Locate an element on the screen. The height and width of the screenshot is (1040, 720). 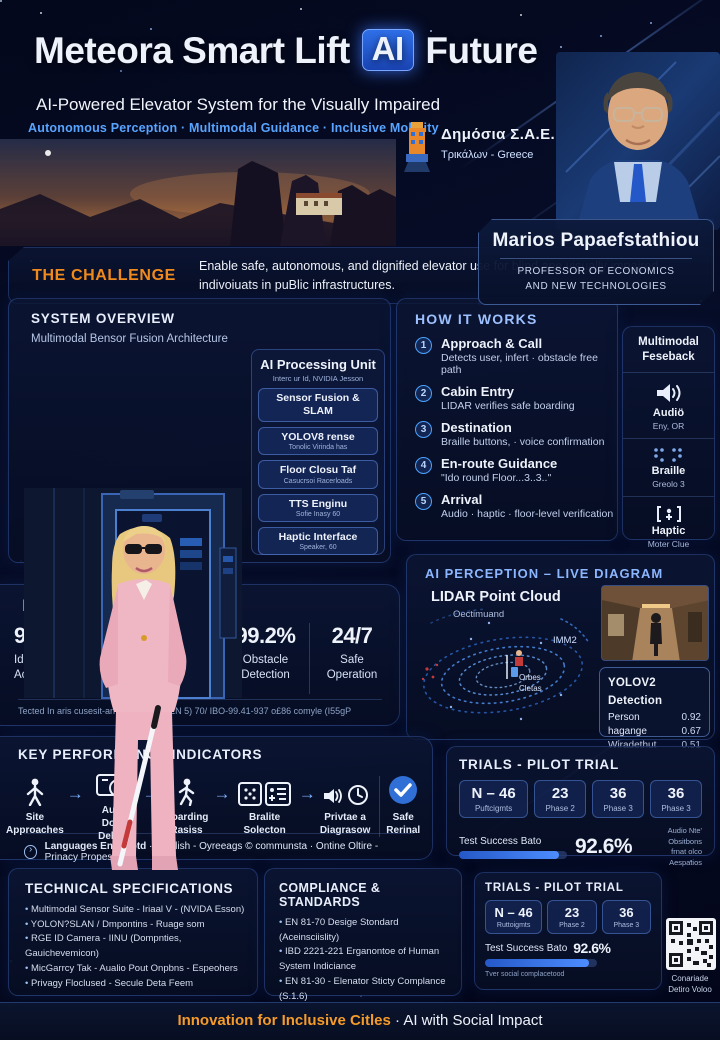
trials-bottom-note: Tver social complacetood is located at coordinates (525, 974).